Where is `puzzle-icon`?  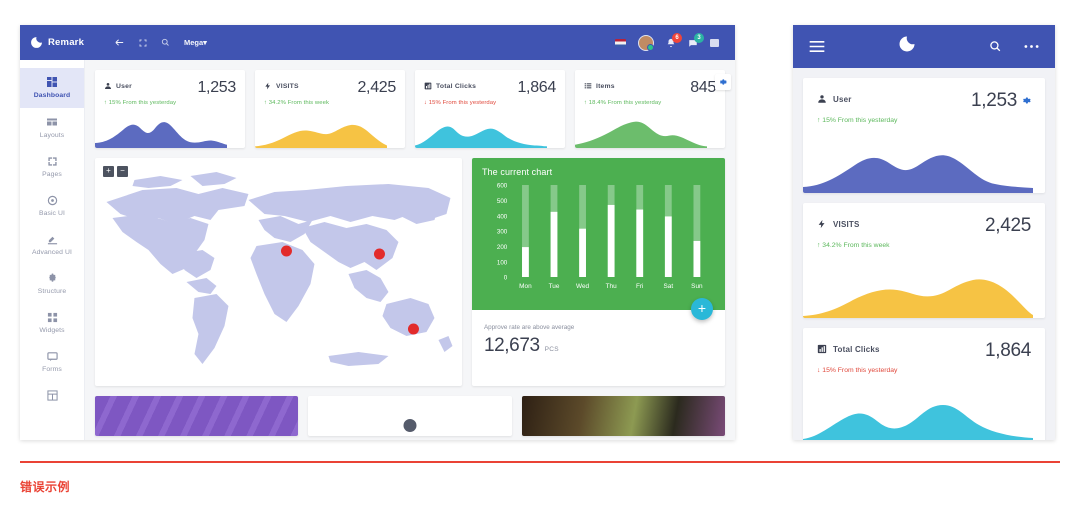 puzzle-icon is located at coordinates (52, 278).